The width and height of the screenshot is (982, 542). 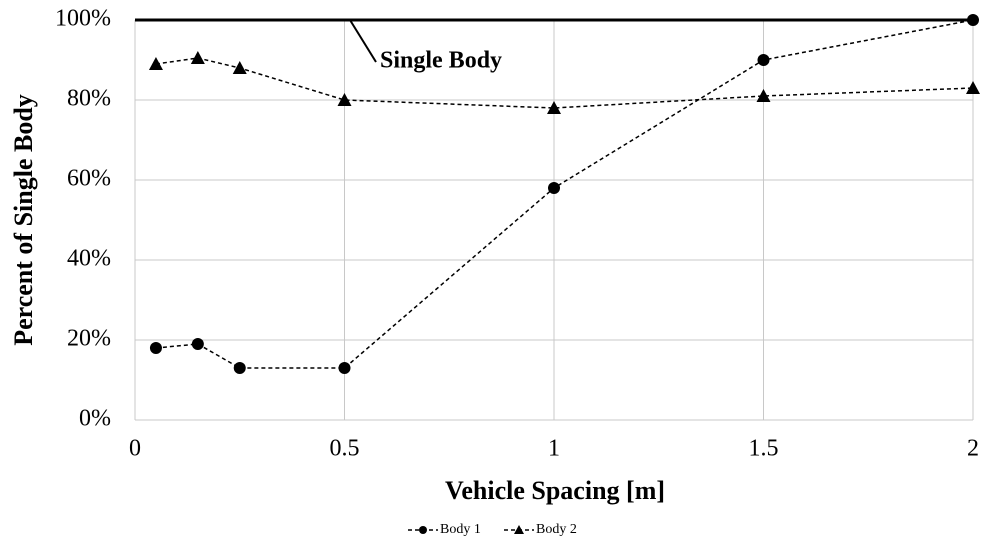 I want to click on x-tick-label: 0, so click(x=135, y=449).